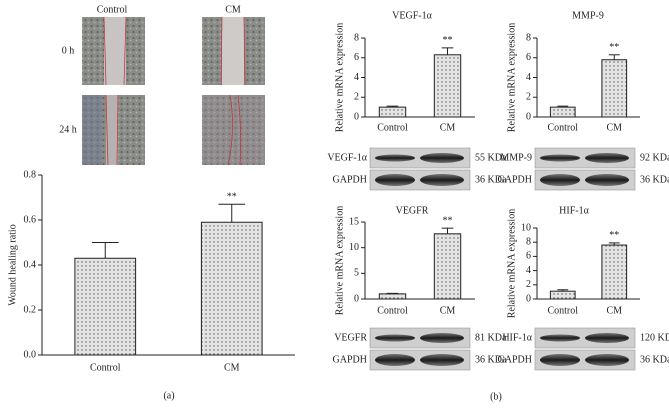 The width and height of the screenshot is (669, 409). What do you see at coordinates (30, 174) in the screenshot?
I see `y-tick-label: 0.8` at bounding box center [30, 174].